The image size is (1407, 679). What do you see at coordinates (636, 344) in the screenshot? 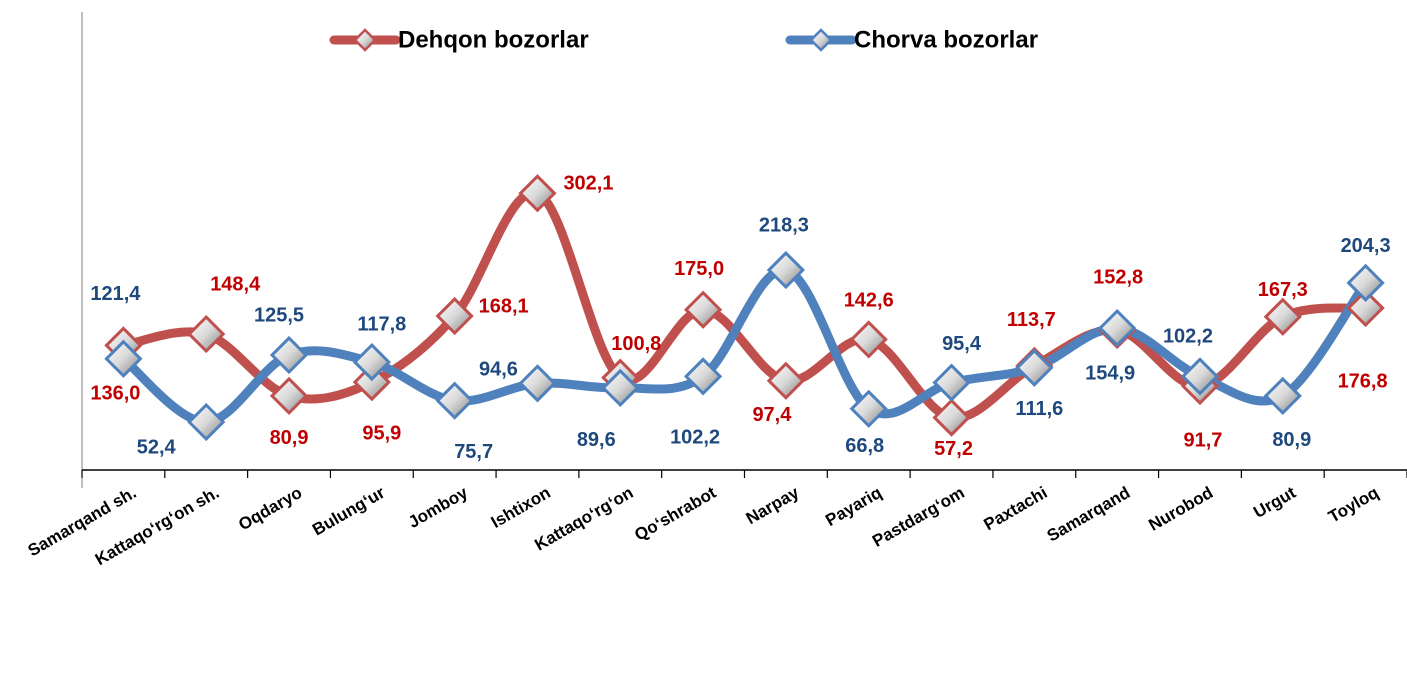
I see `data-label: 100,8` at bounding box center [636, 344].